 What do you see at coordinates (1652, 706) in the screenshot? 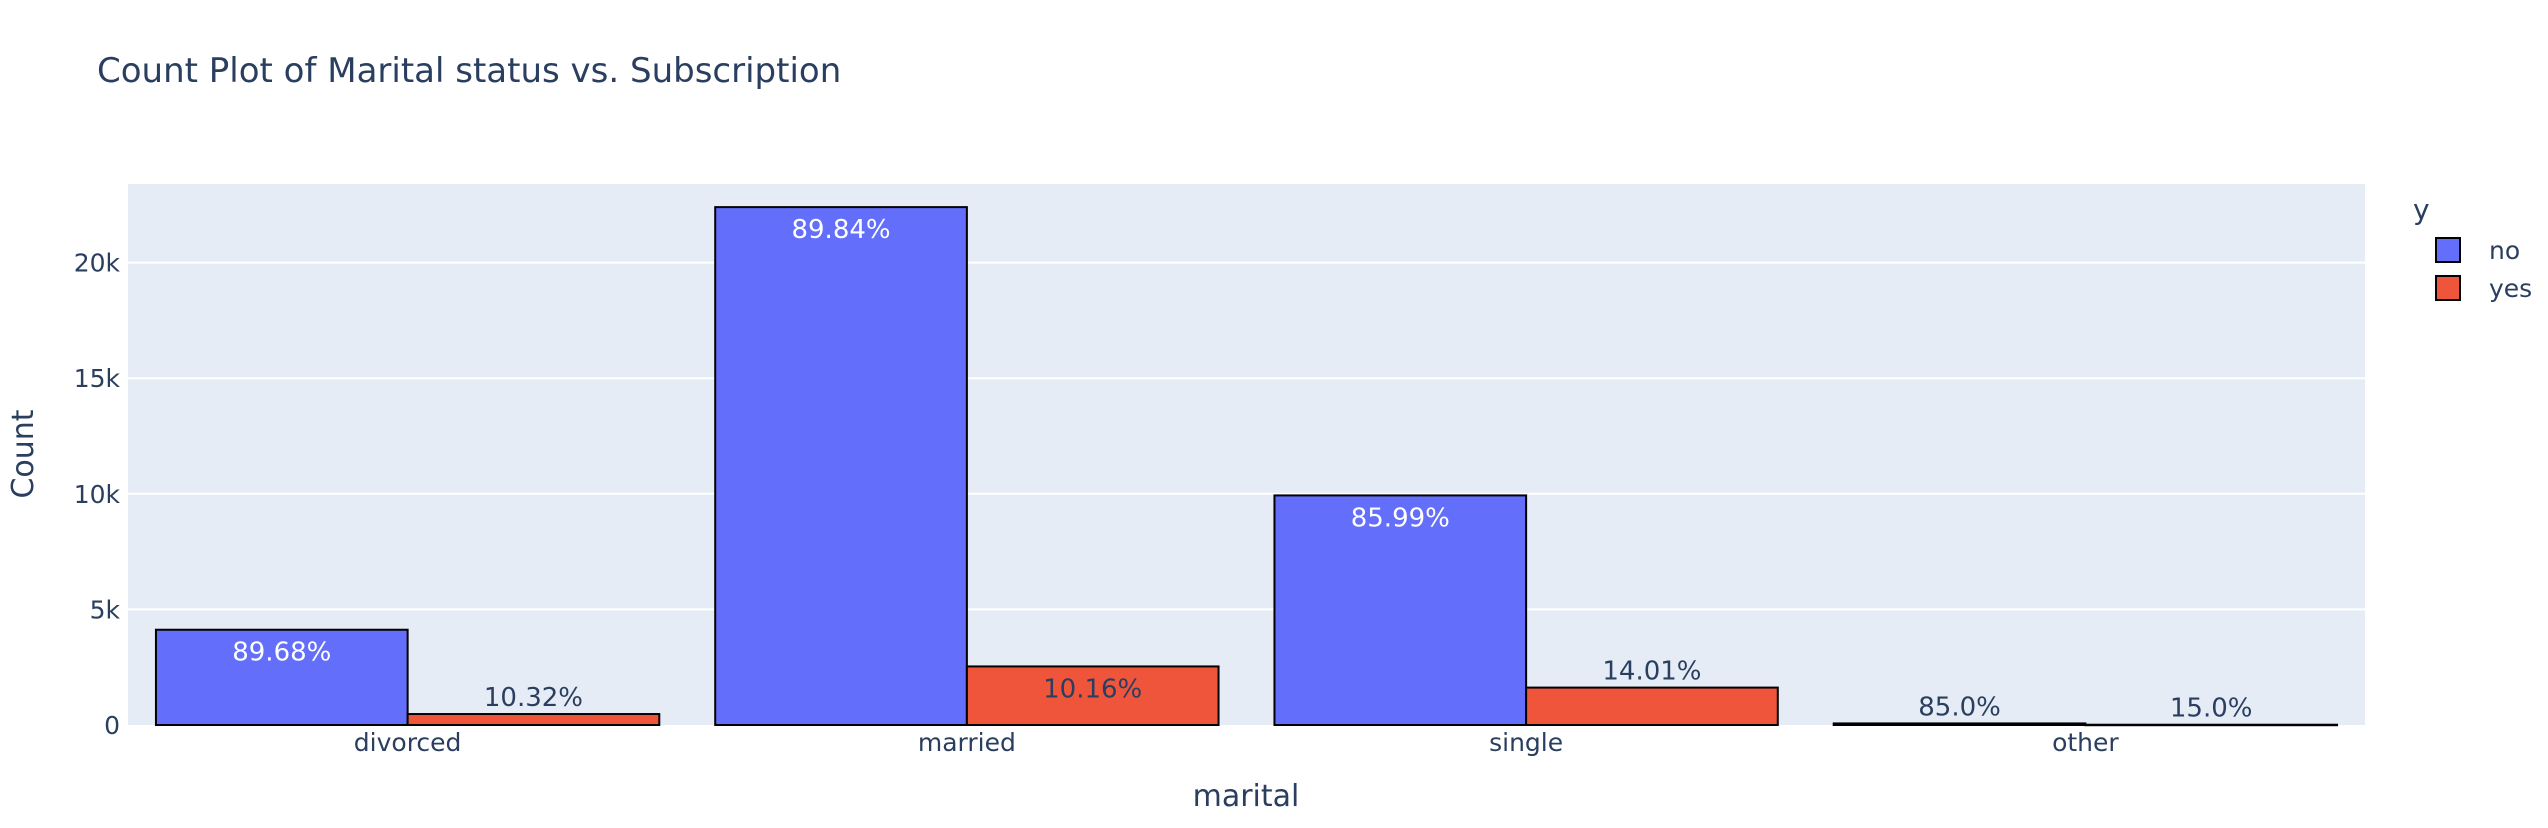
I see `bar-yes-single` at bounding box center [1652, 706].